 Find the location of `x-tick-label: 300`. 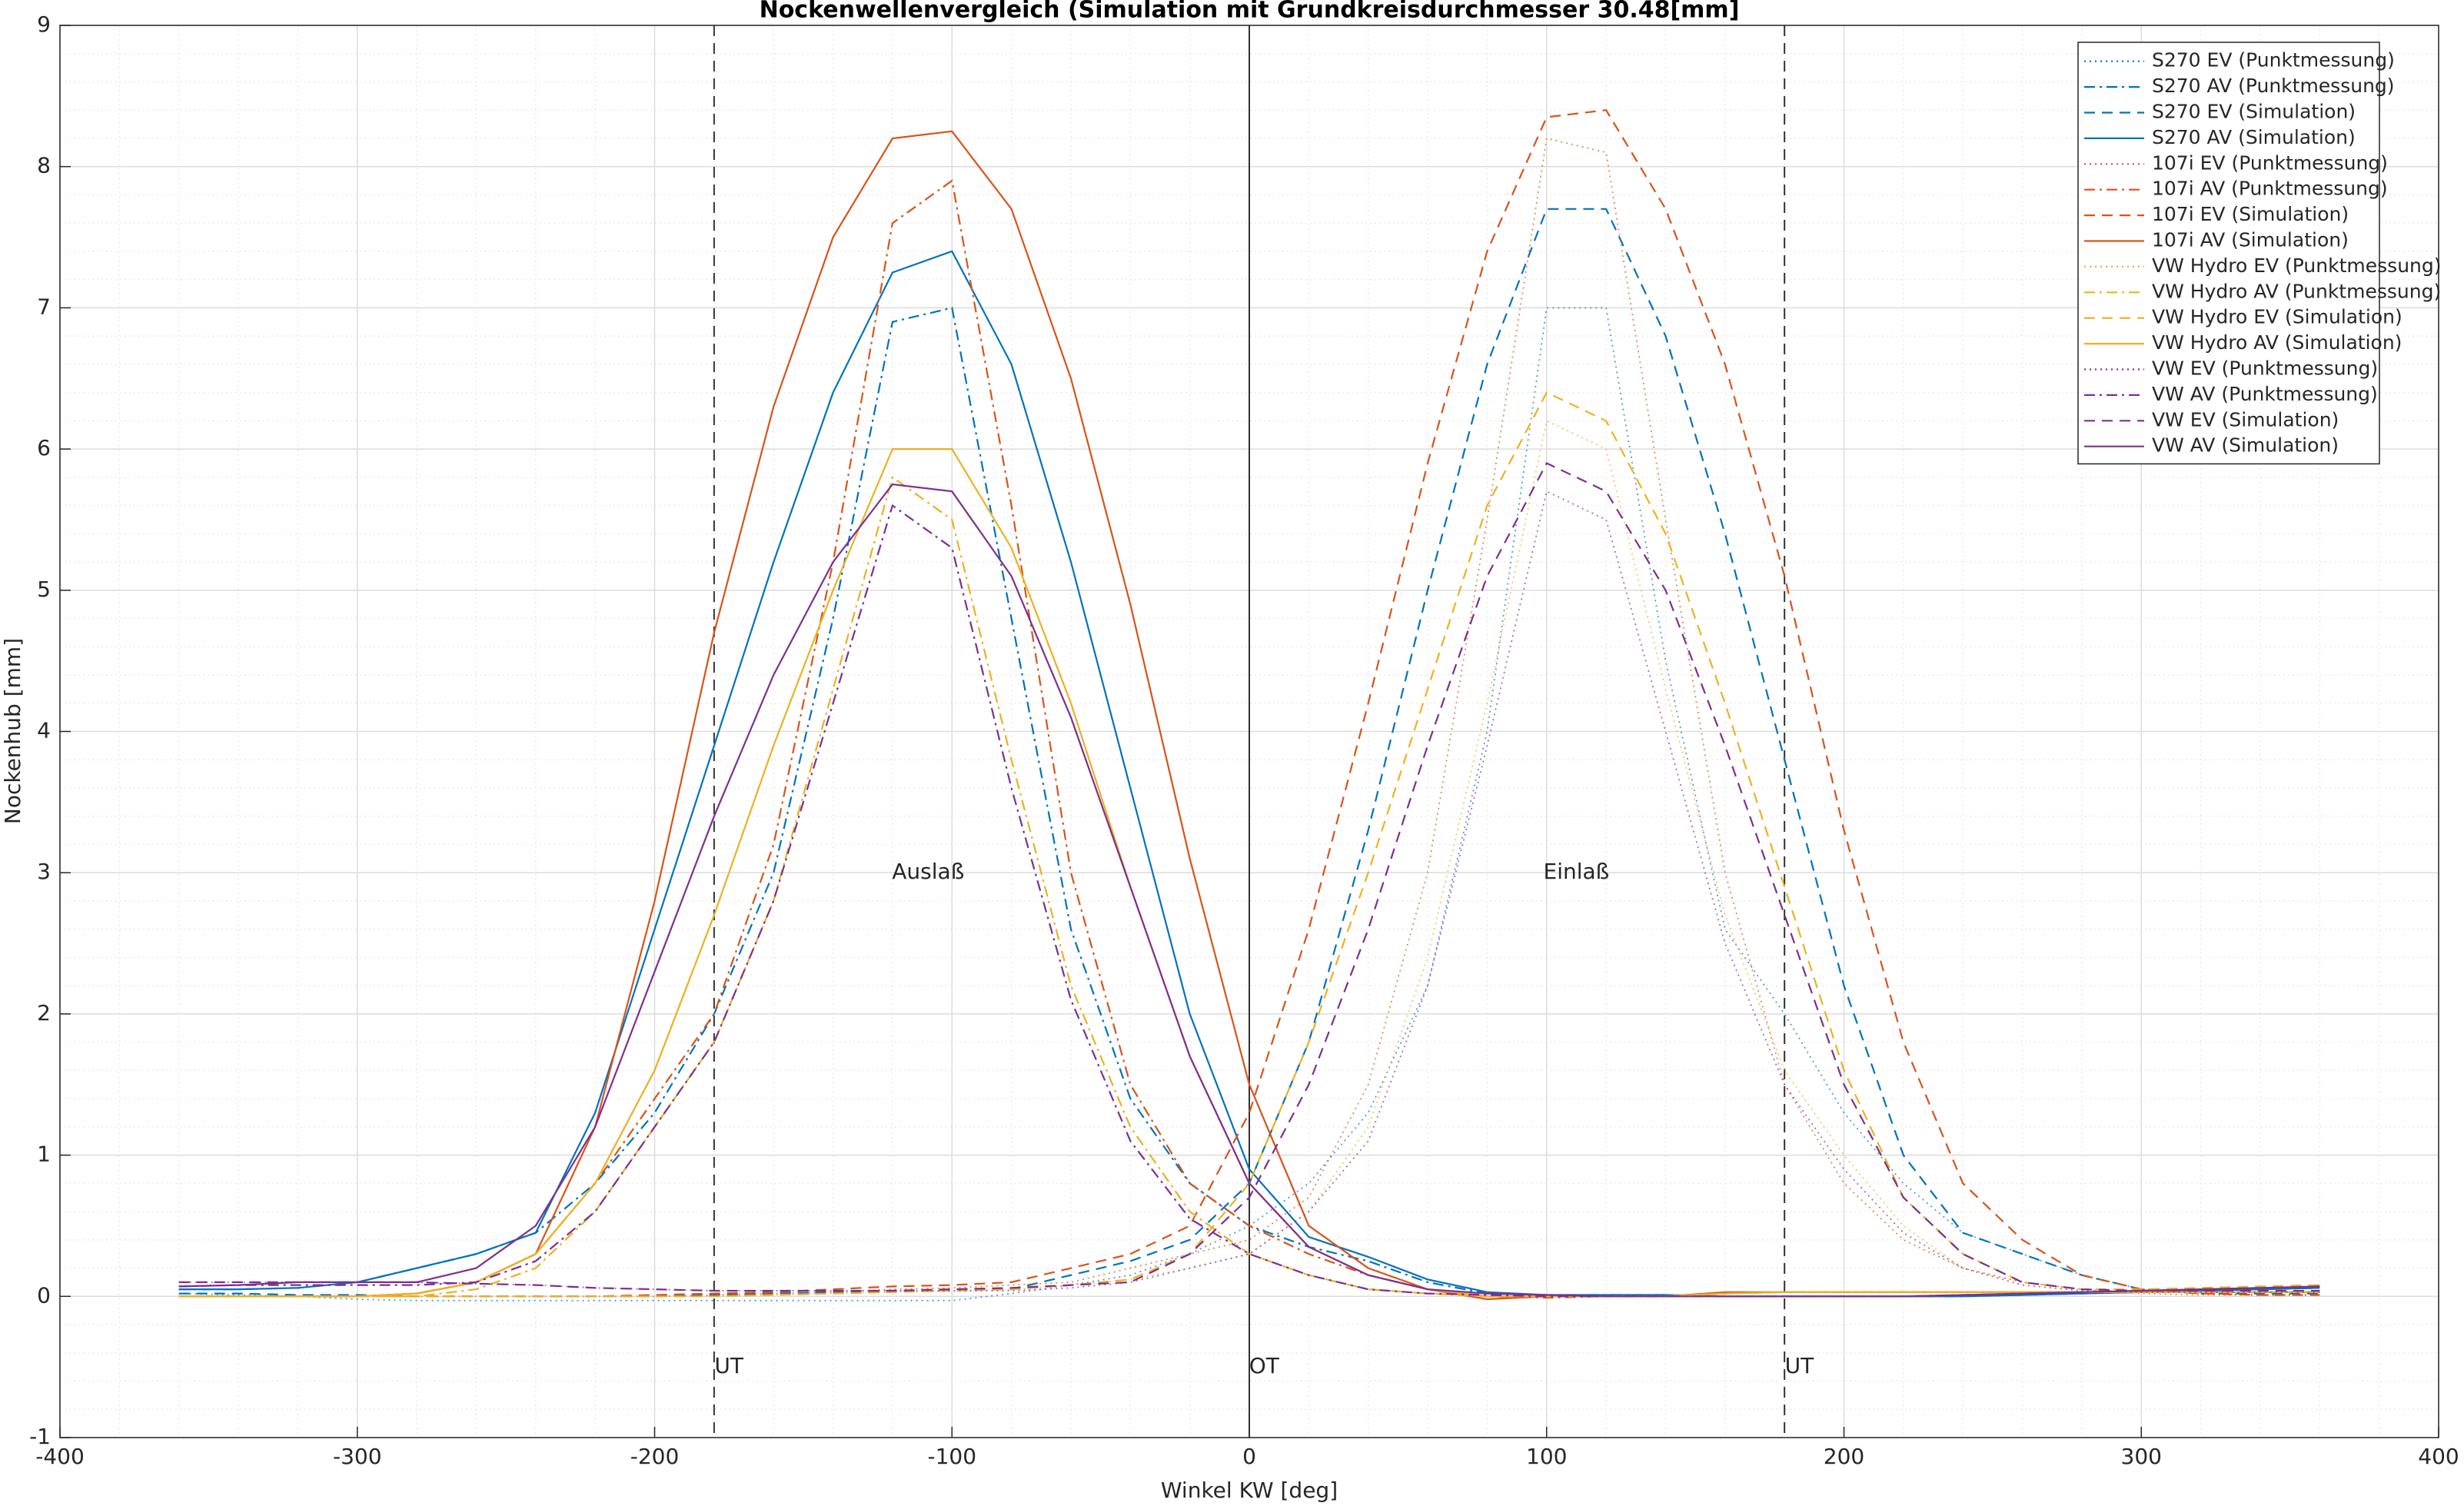

x-tick-label: 300 is located at coordinates (2141, 1456).